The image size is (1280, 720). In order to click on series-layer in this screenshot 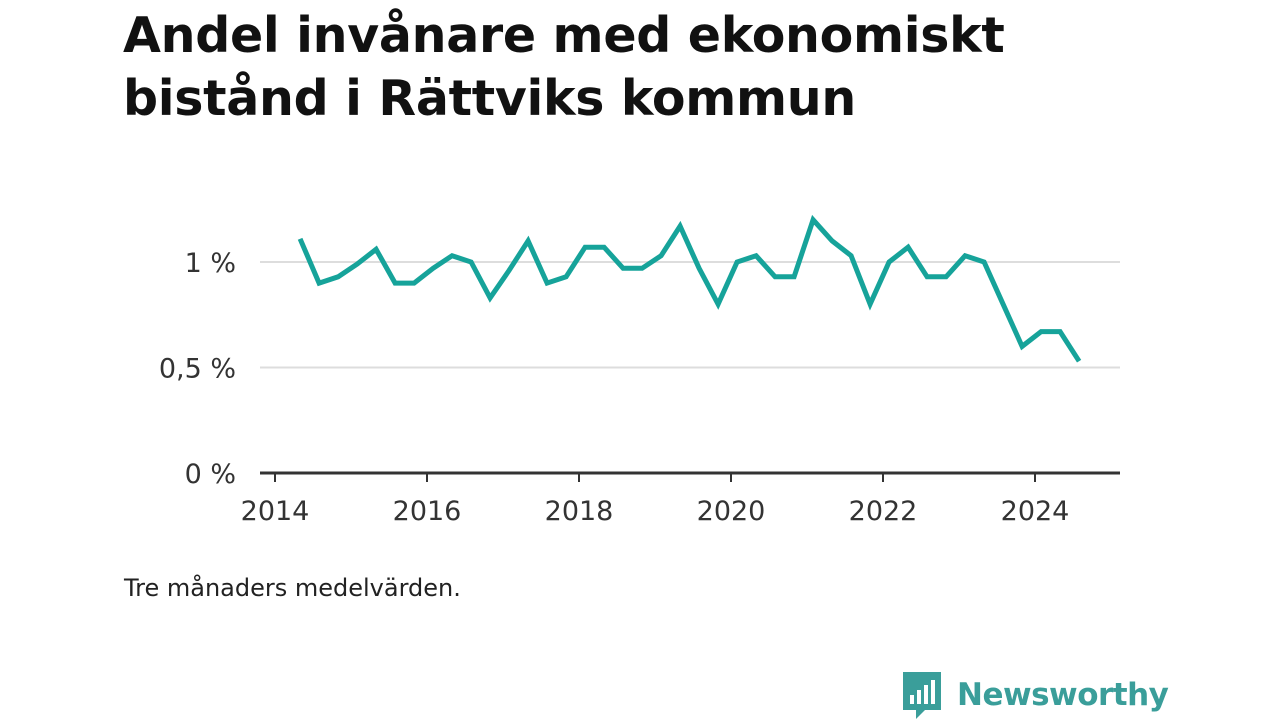, I will do `click(689, 288)`.